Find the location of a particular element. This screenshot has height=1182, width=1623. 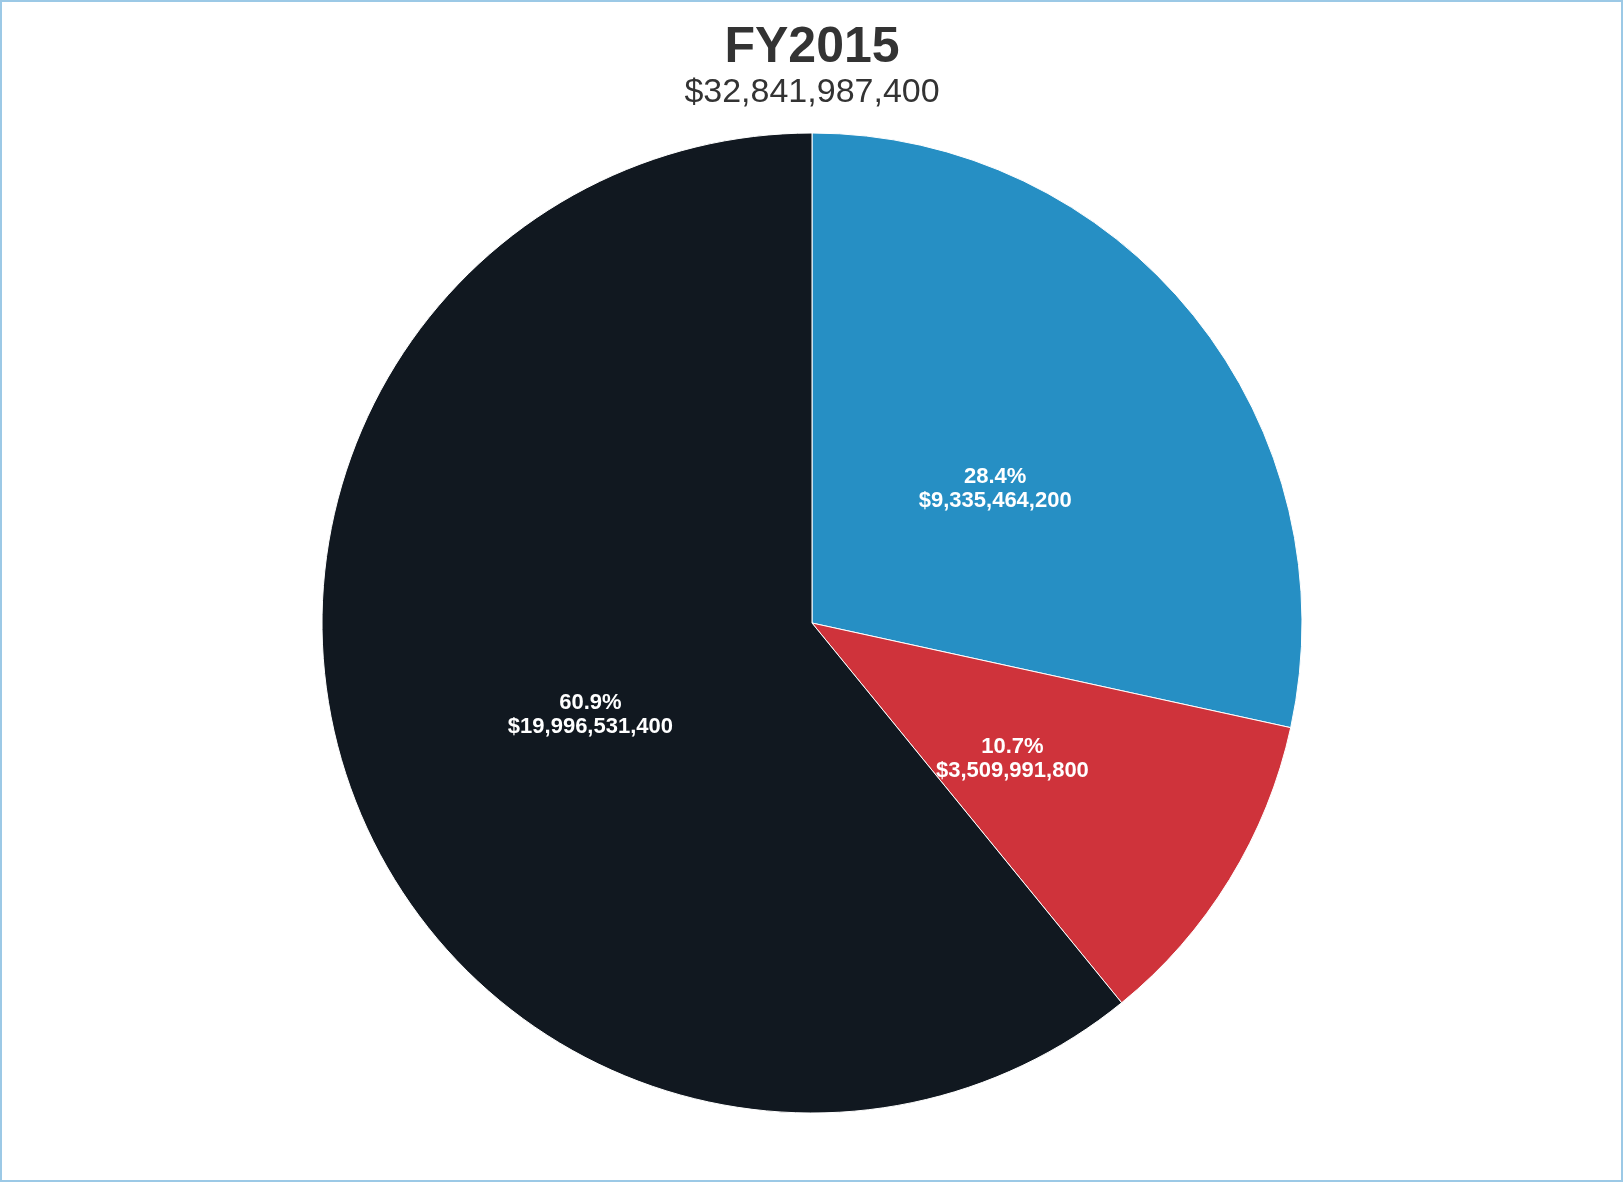

chart-title: FY2015 is located at coordinates (811, 45).